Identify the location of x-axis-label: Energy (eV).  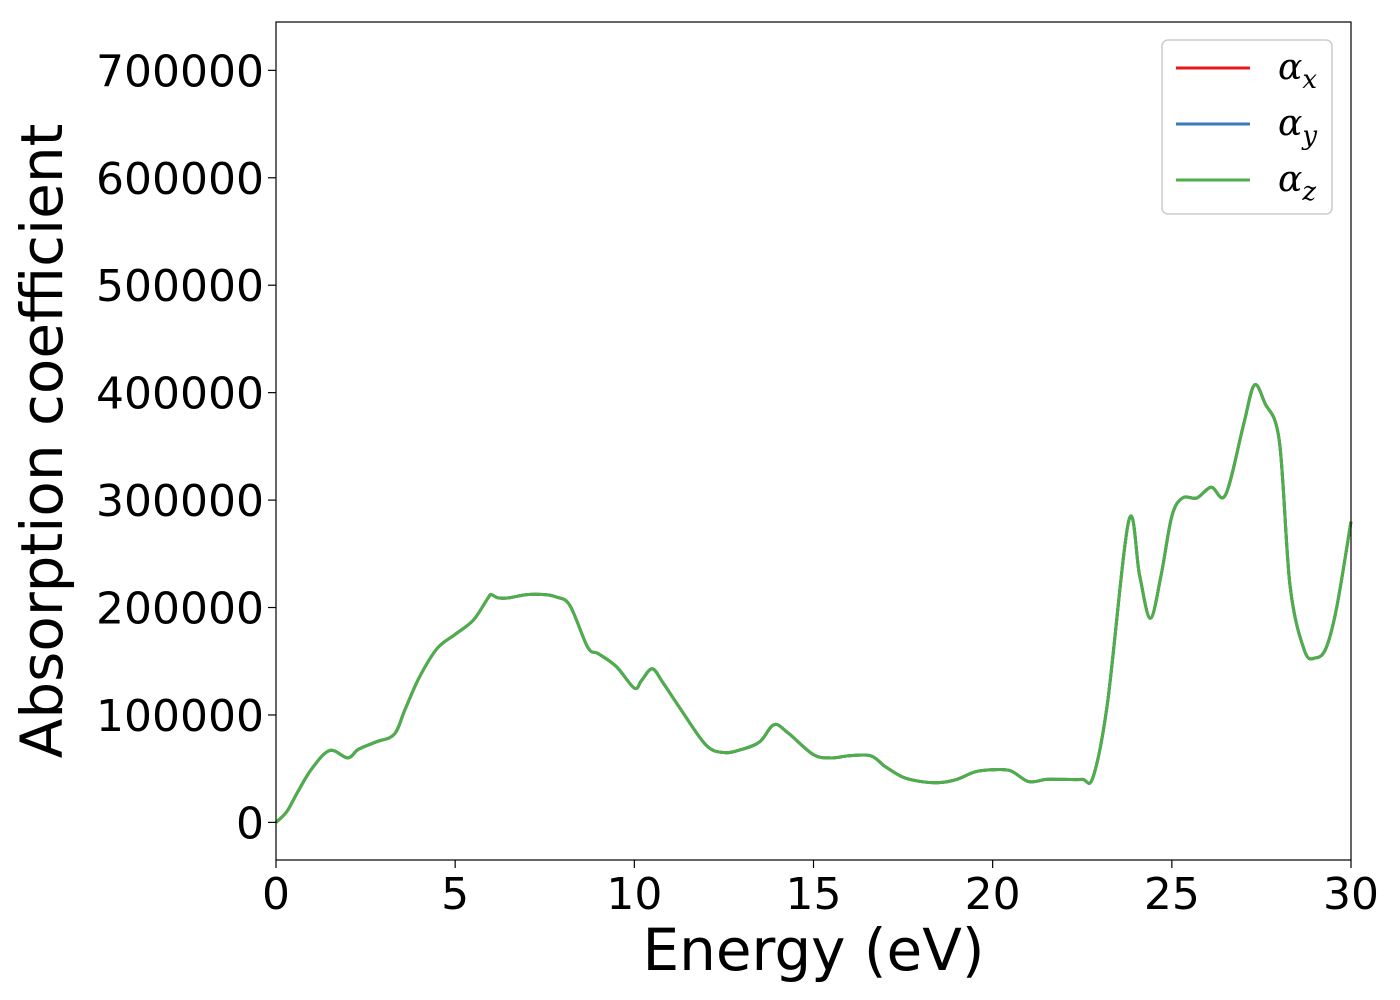
(813, 950).